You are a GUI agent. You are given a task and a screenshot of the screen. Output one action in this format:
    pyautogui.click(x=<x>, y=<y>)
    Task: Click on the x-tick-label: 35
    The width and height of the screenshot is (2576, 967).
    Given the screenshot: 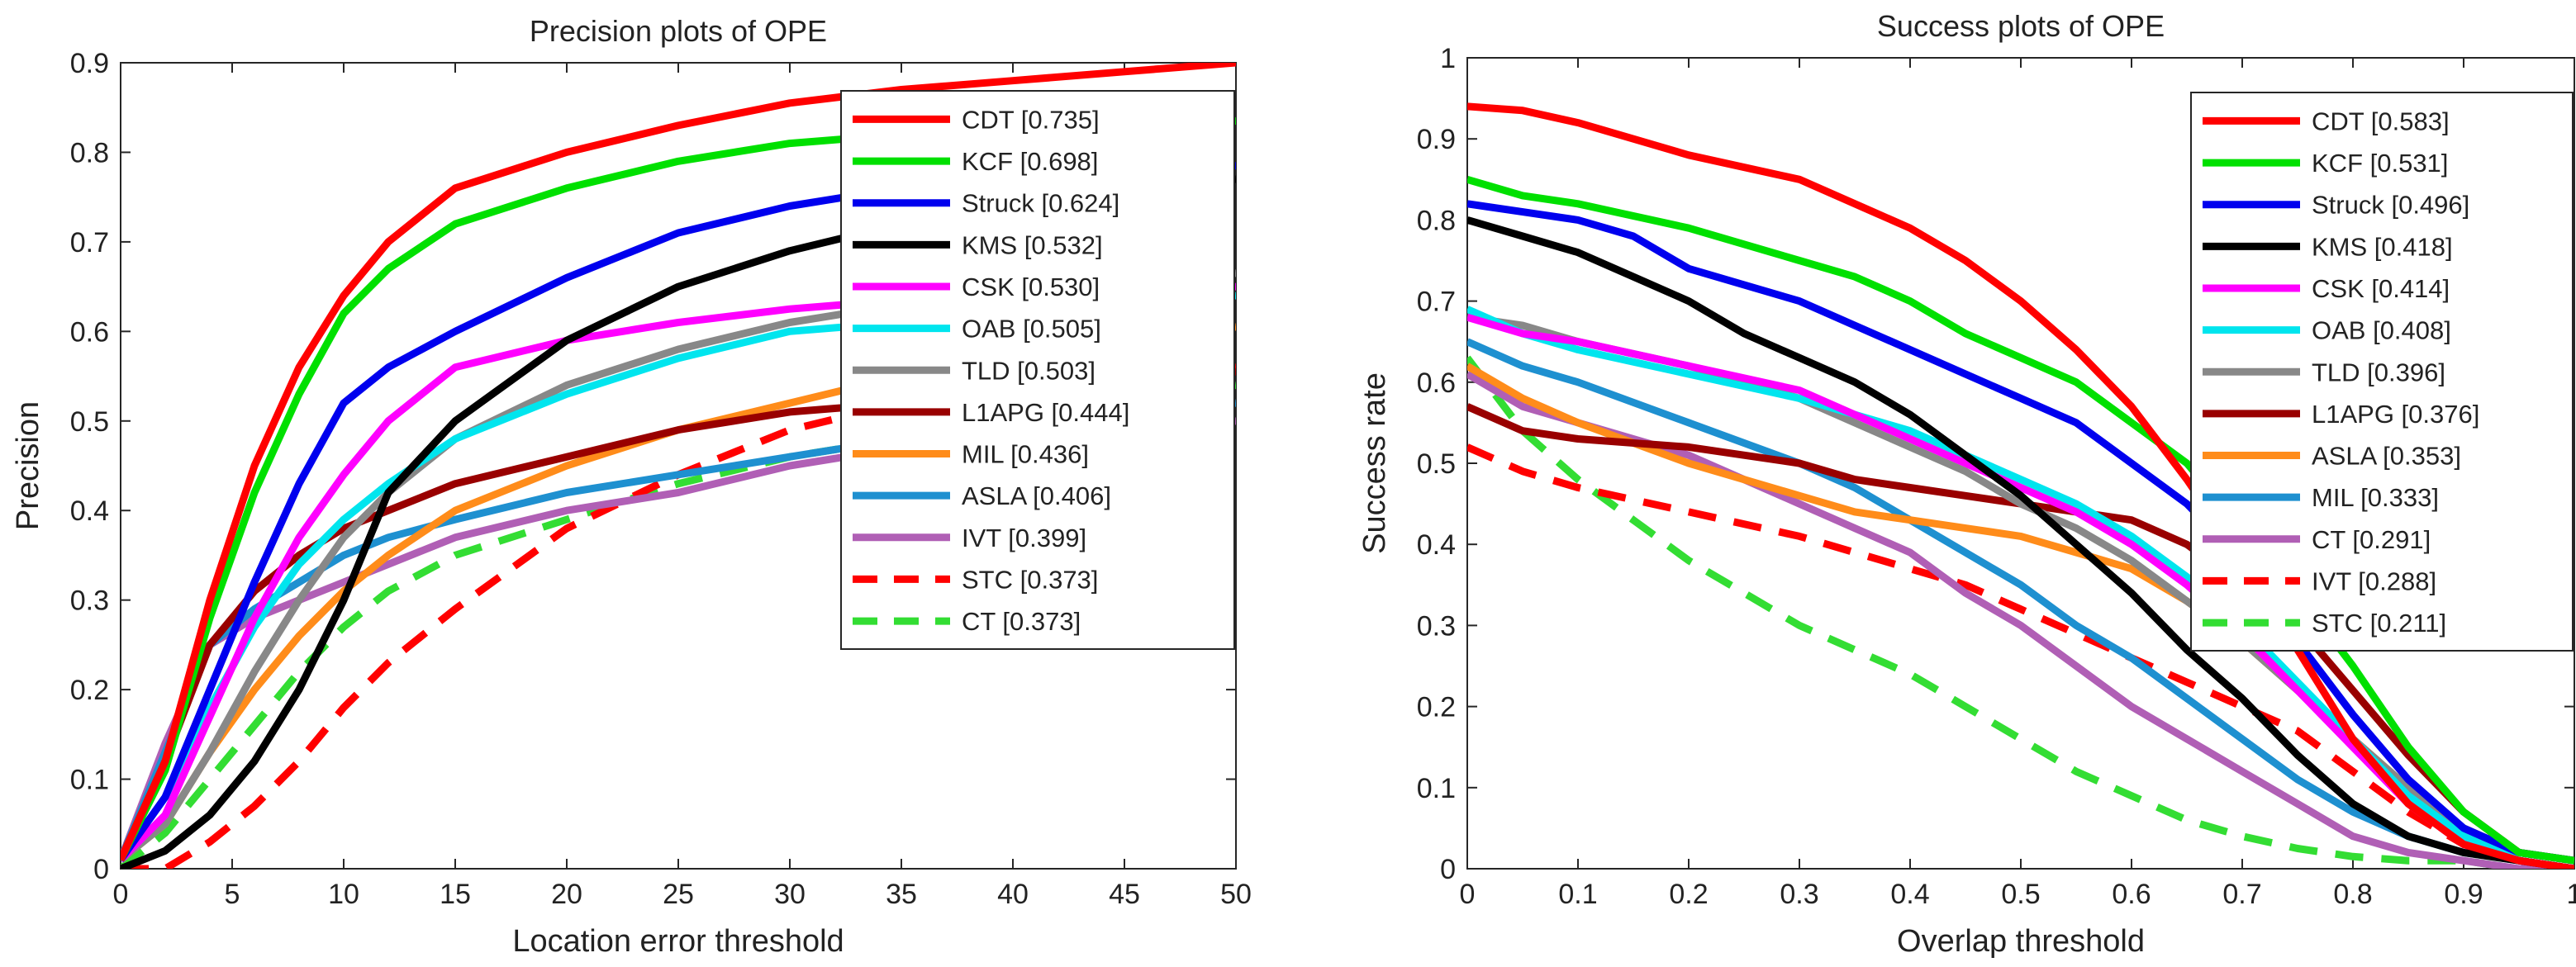 What is the action you would take?
    pyautogui.click(x=901, y=894)
    